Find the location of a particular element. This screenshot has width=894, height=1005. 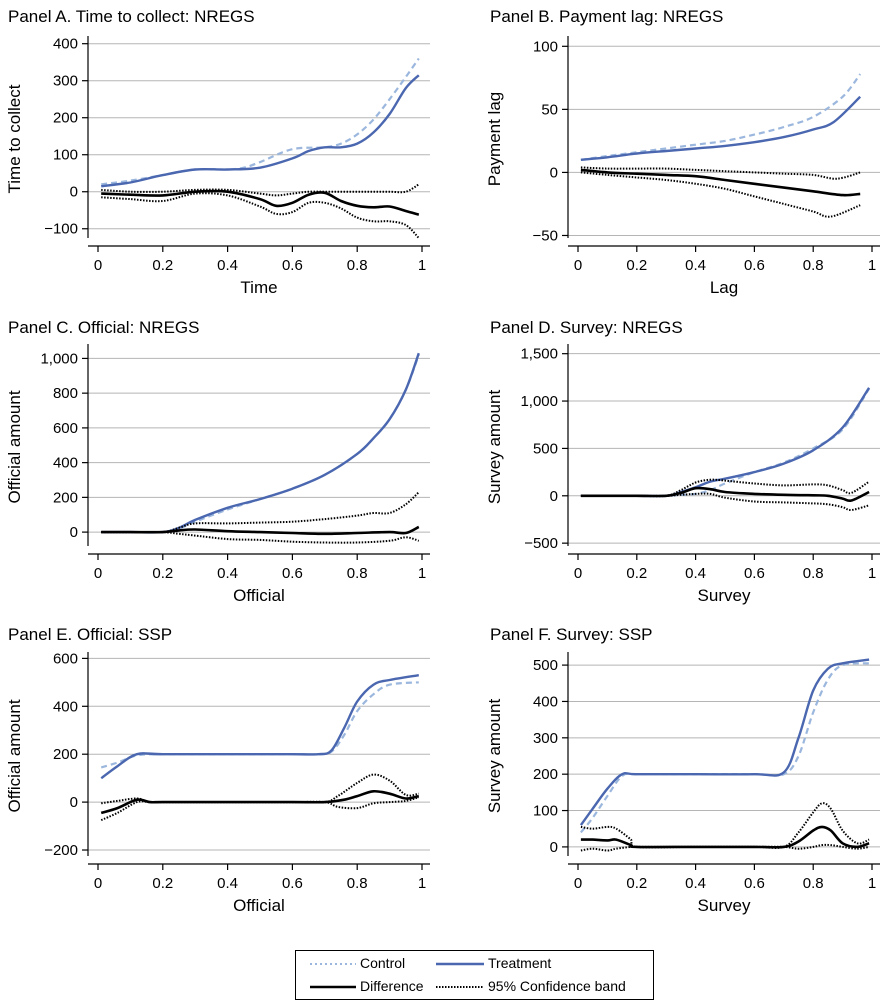

panel-d-x-tick-label: 0.4 is located at coordinates (695, 573).